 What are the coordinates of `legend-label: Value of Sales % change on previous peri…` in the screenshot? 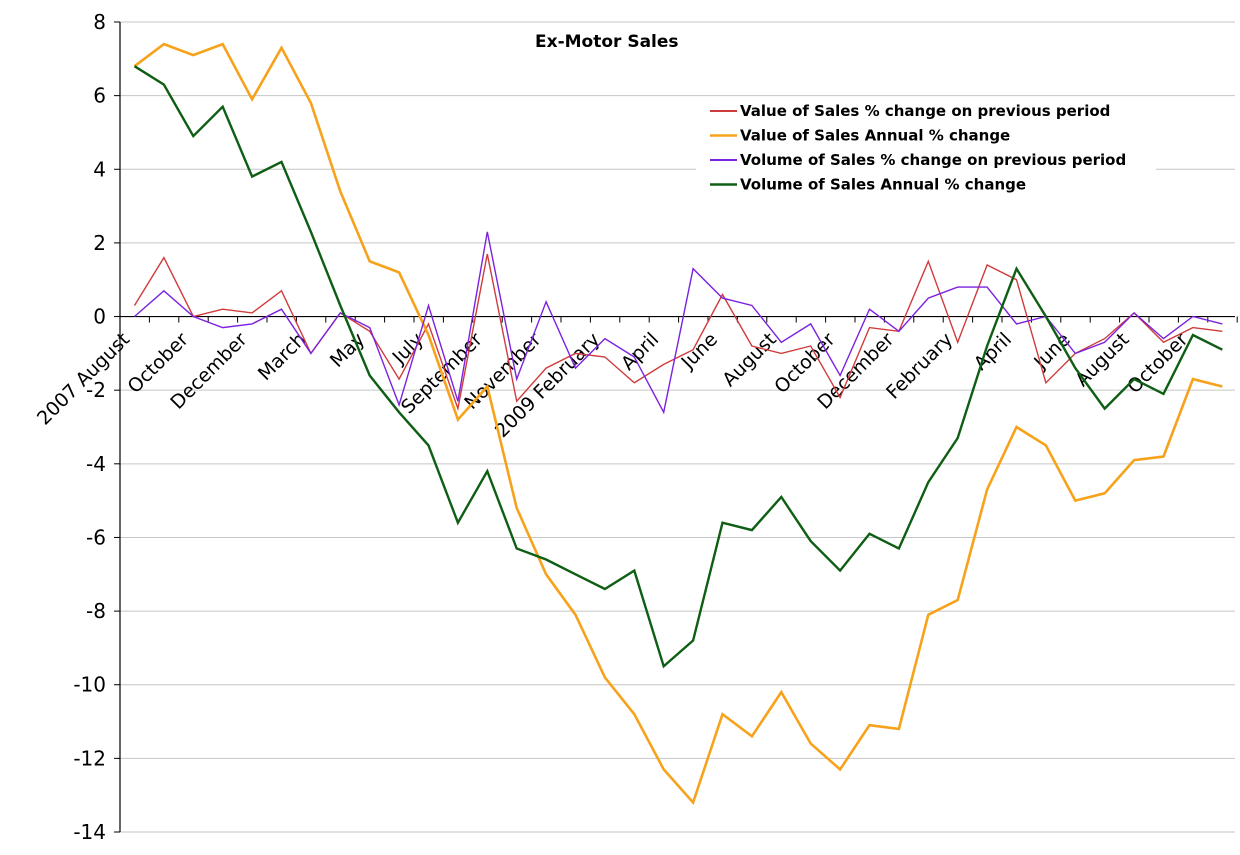 It's located at (925, 111).